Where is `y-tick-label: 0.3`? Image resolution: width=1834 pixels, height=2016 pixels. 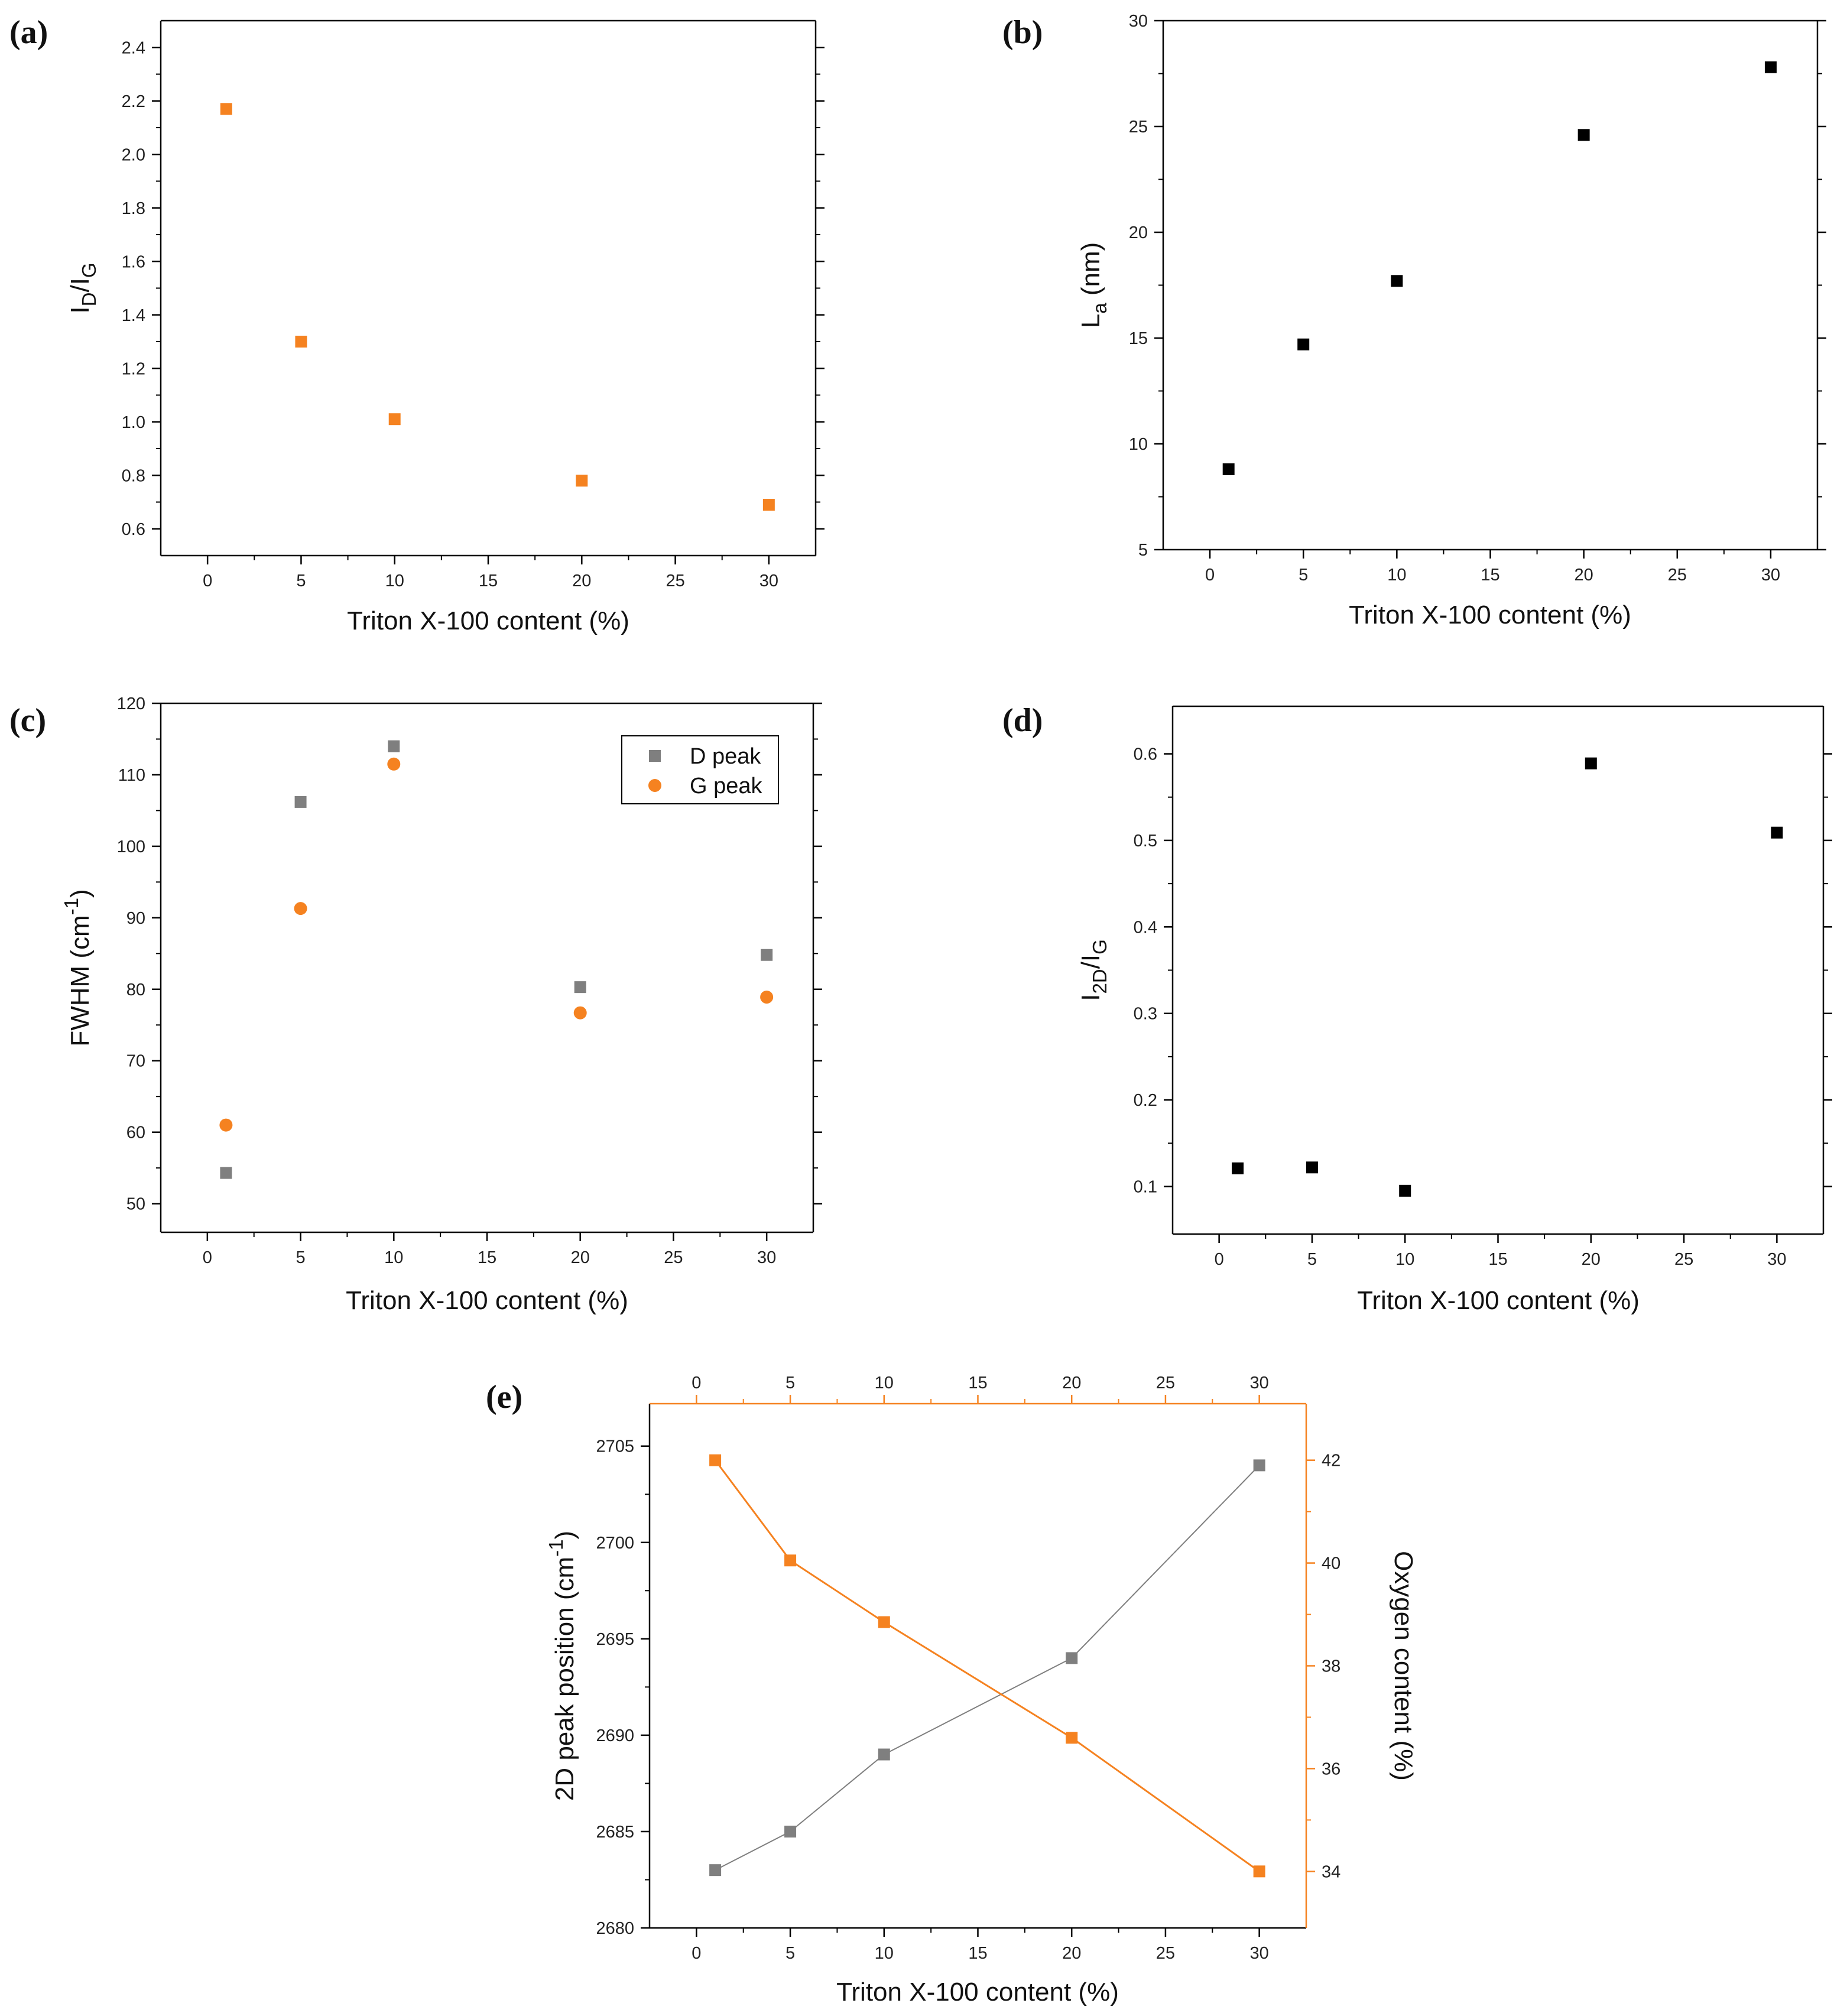 y-tick-label: 0.3 is located at coordinates (1145, 1014).